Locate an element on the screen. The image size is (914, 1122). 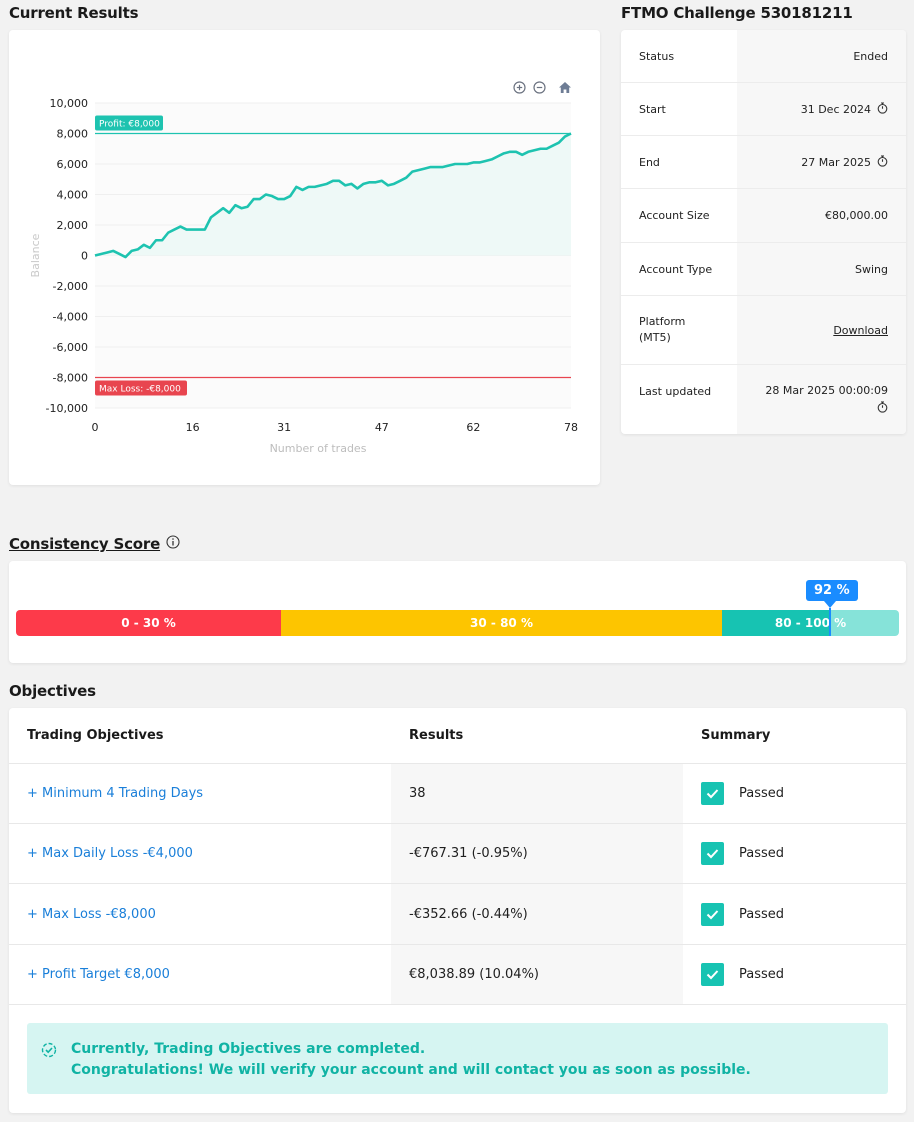
profit-label-bg is located at coordinates (129, 123).